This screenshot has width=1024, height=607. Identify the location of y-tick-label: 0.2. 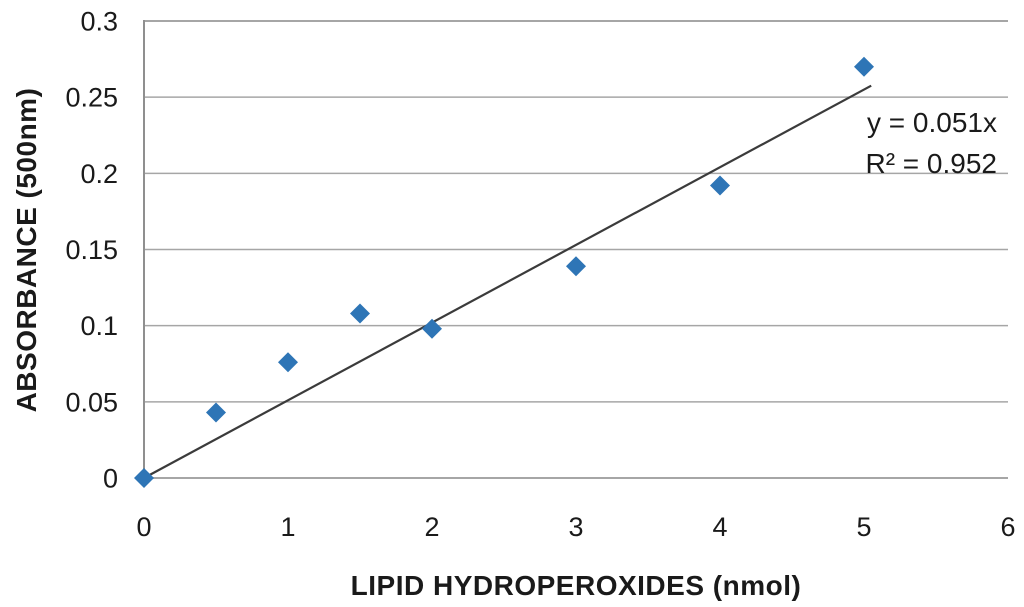
(99, 174).